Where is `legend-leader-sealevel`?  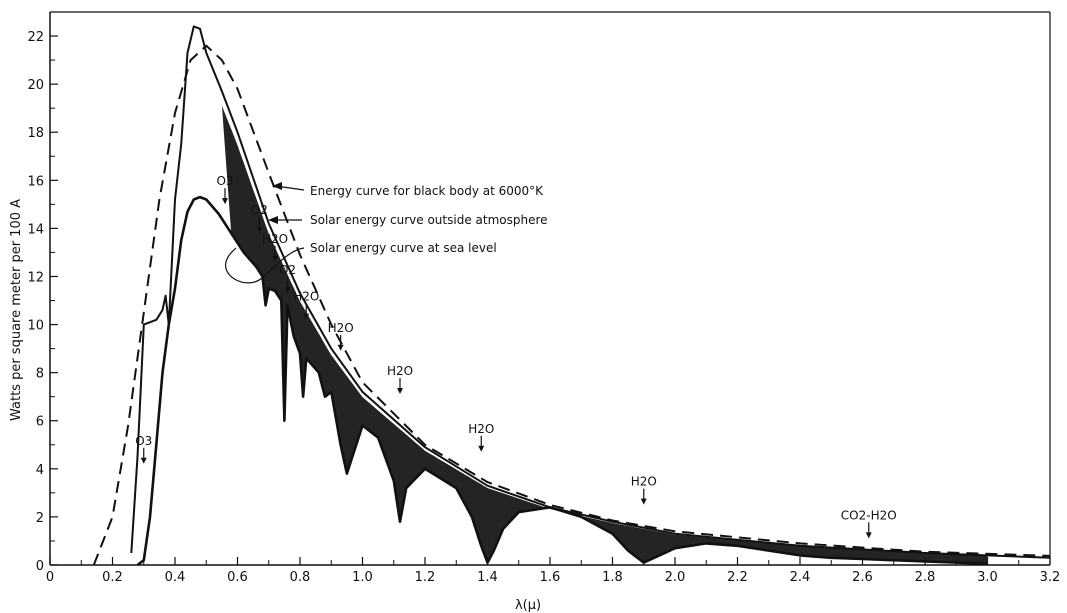
legend-leader-sealevel is located at coordinates (265, 265).